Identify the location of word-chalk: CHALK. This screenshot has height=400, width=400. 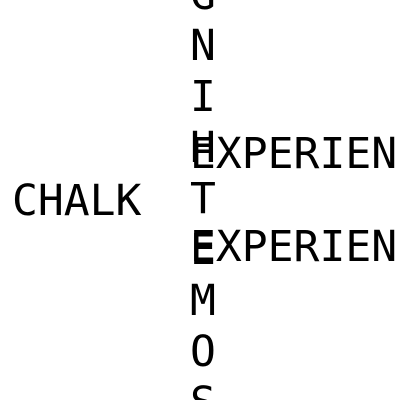
(77, 201).